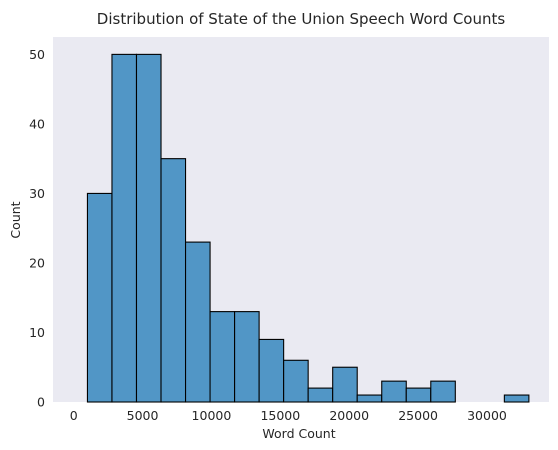 The width and height of the screenshot is (558, 450). Describe the element at coordinates (349, 415) in the screenshot. I see `x-tick-label: 20000` at that location.